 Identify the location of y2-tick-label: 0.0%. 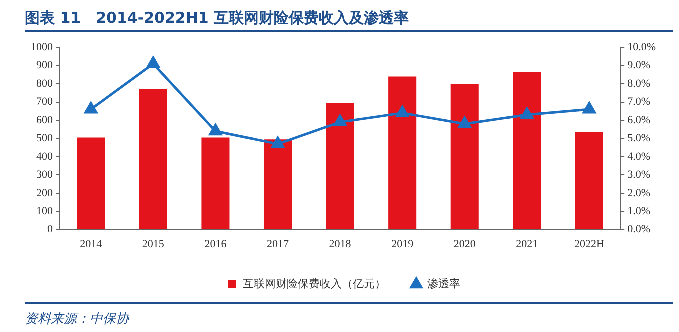
(639, 230).